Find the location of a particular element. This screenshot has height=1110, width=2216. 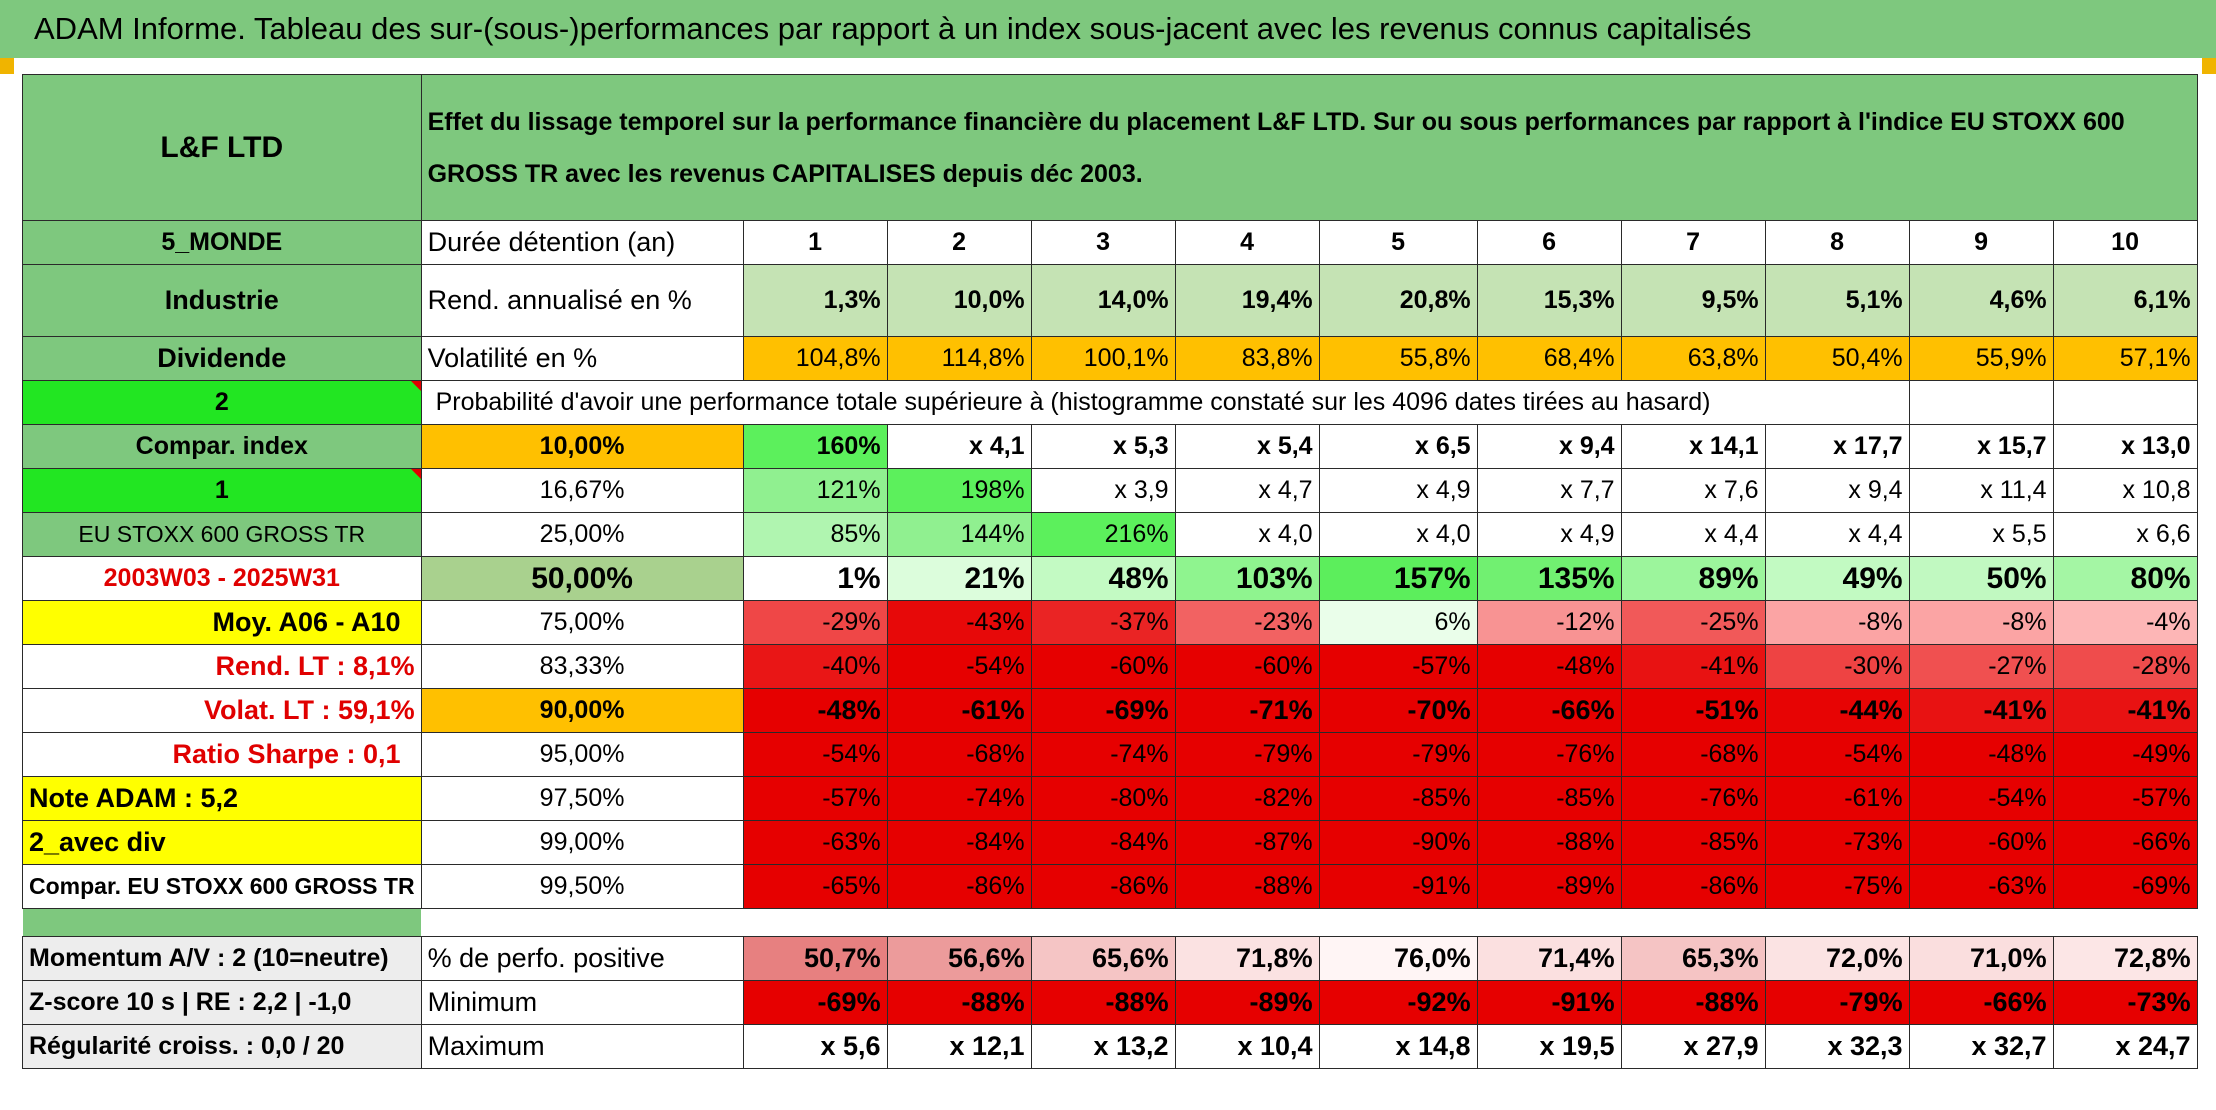

corner-marker-right is located at coordinates (2209, 66).